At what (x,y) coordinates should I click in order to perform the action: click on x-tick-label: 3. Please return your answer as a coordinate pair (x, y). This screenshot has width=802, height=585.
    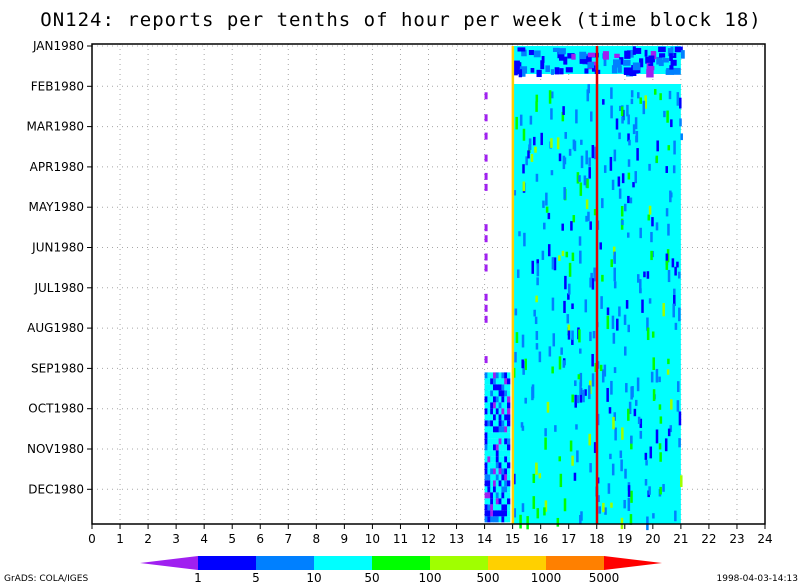
    Looking at the image, I should click on (176, 539).